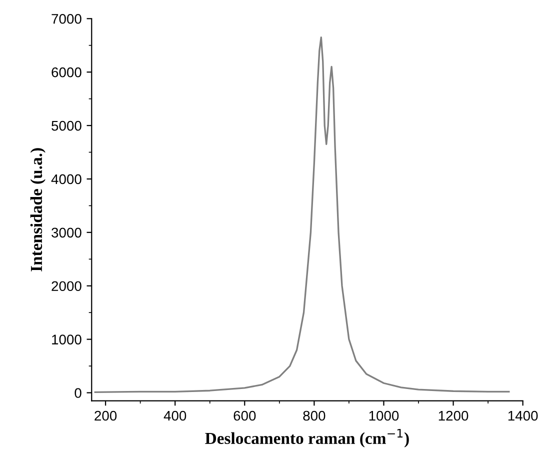  I want to click on x-tick-label: 1000, so click(384, 415).